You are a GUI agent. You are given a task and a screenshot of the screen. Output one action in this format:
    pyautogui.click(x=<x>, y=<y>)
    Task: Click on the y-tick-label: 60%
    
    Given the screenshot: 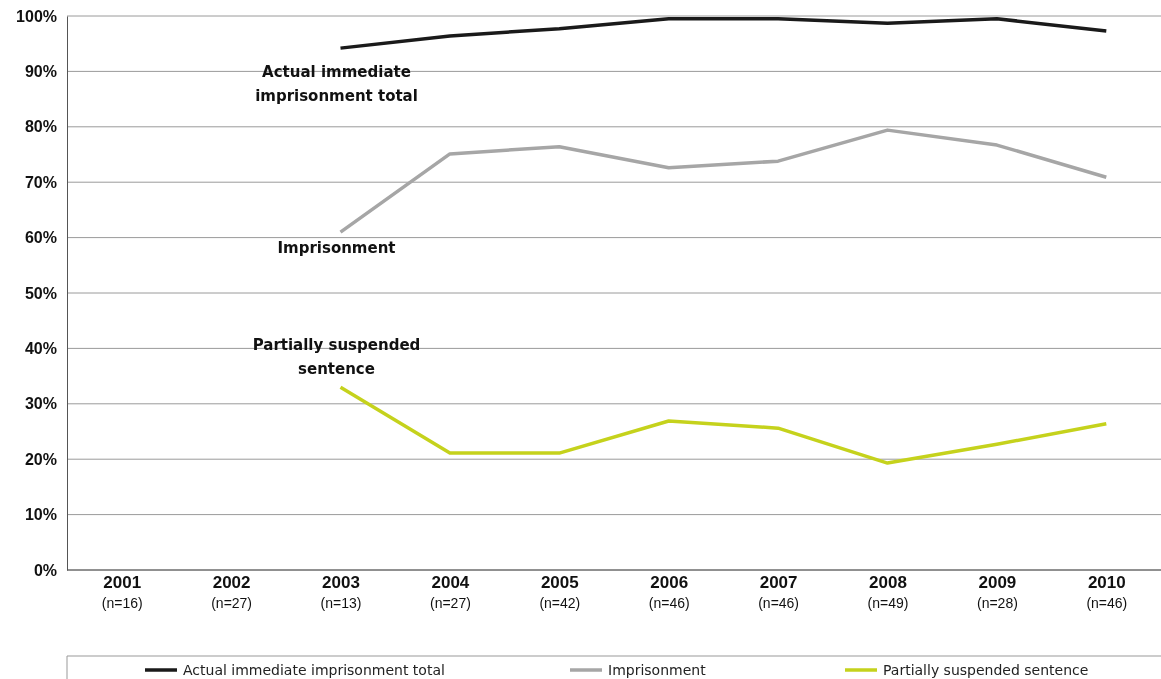 What is the action you would take?
    pyautogui.click(x=40, y=238)
    